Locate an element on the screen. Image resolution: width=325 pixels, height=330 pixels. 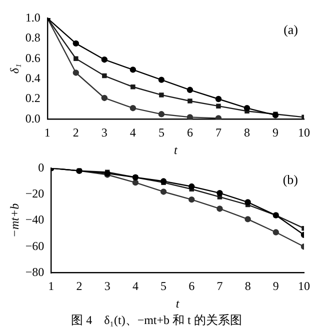
y-tick-label: −40 is located at coordinates (34, 219).